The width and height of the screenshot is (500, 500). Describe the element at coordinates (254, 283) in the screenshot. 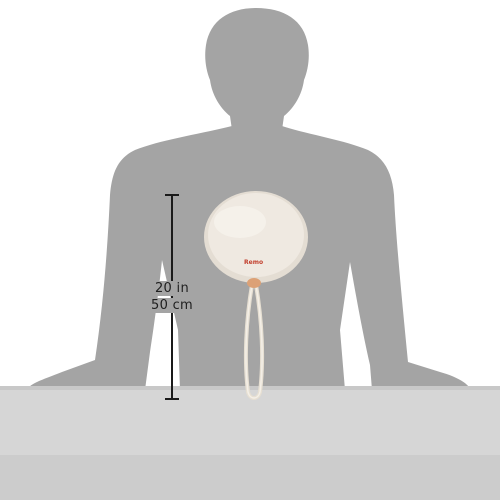

I see `cord-bead` at that location.